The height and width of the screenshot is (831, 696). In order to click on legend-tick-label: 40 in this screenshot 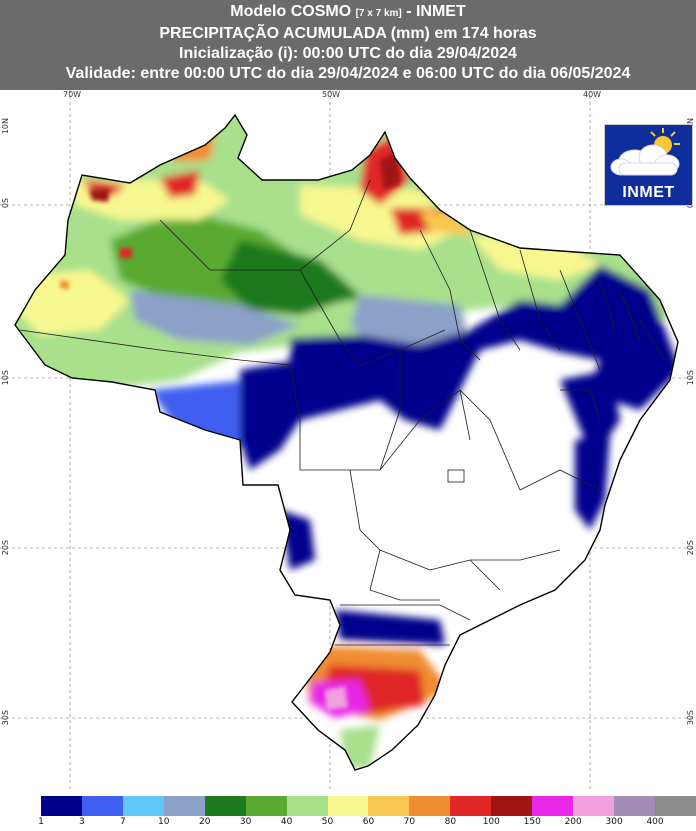, I will do `click(286, 822)`.